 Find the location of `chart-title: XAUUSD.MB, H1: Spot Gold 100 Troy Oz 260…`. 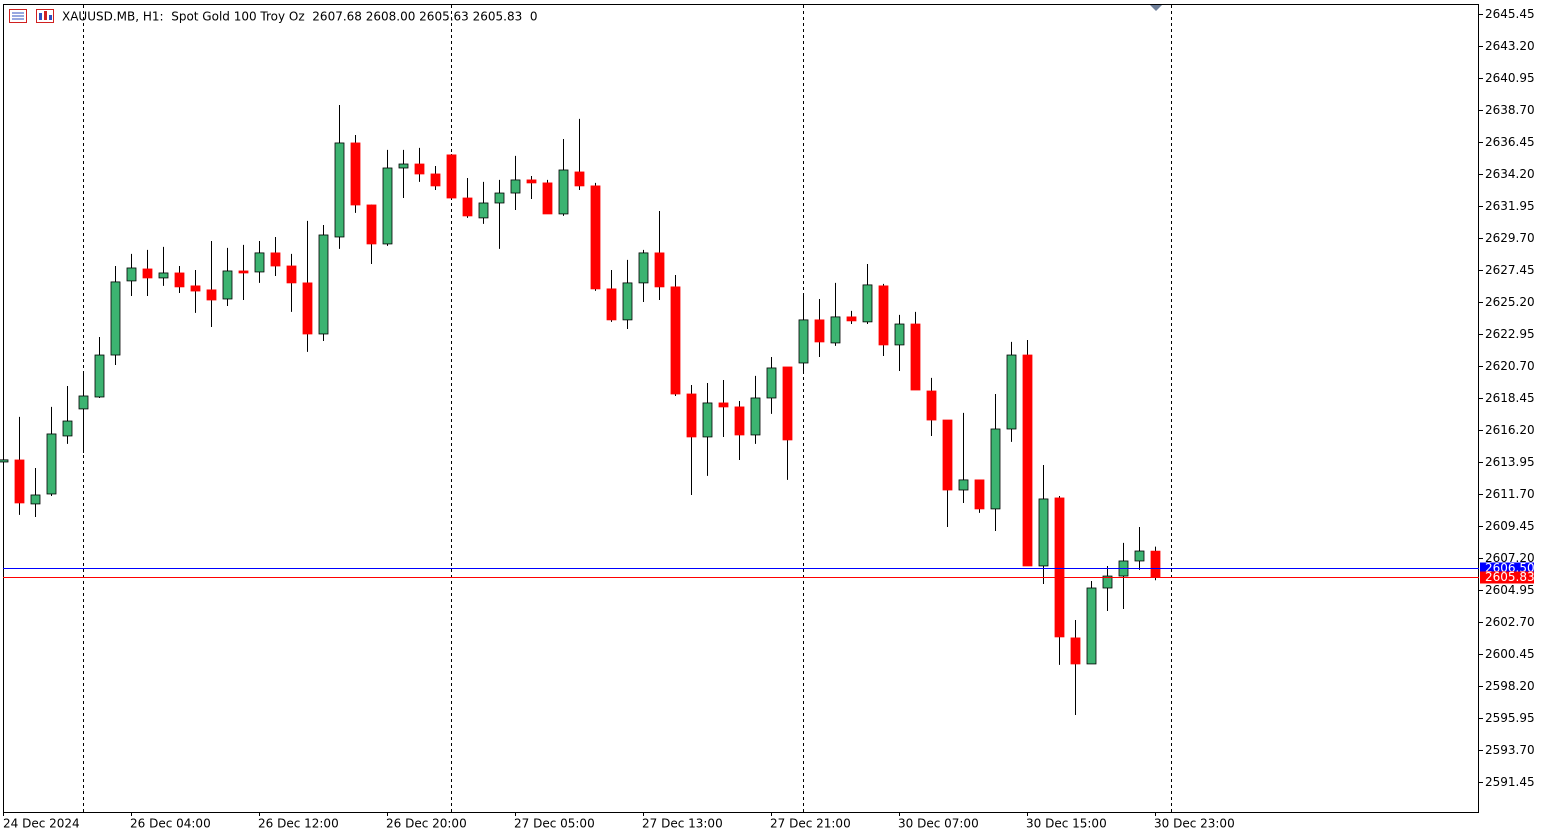

chart-title: XAUUSD.MB, H1: Spot Gold 100 Troy Oz 260… is located at coordinates (300, 17).